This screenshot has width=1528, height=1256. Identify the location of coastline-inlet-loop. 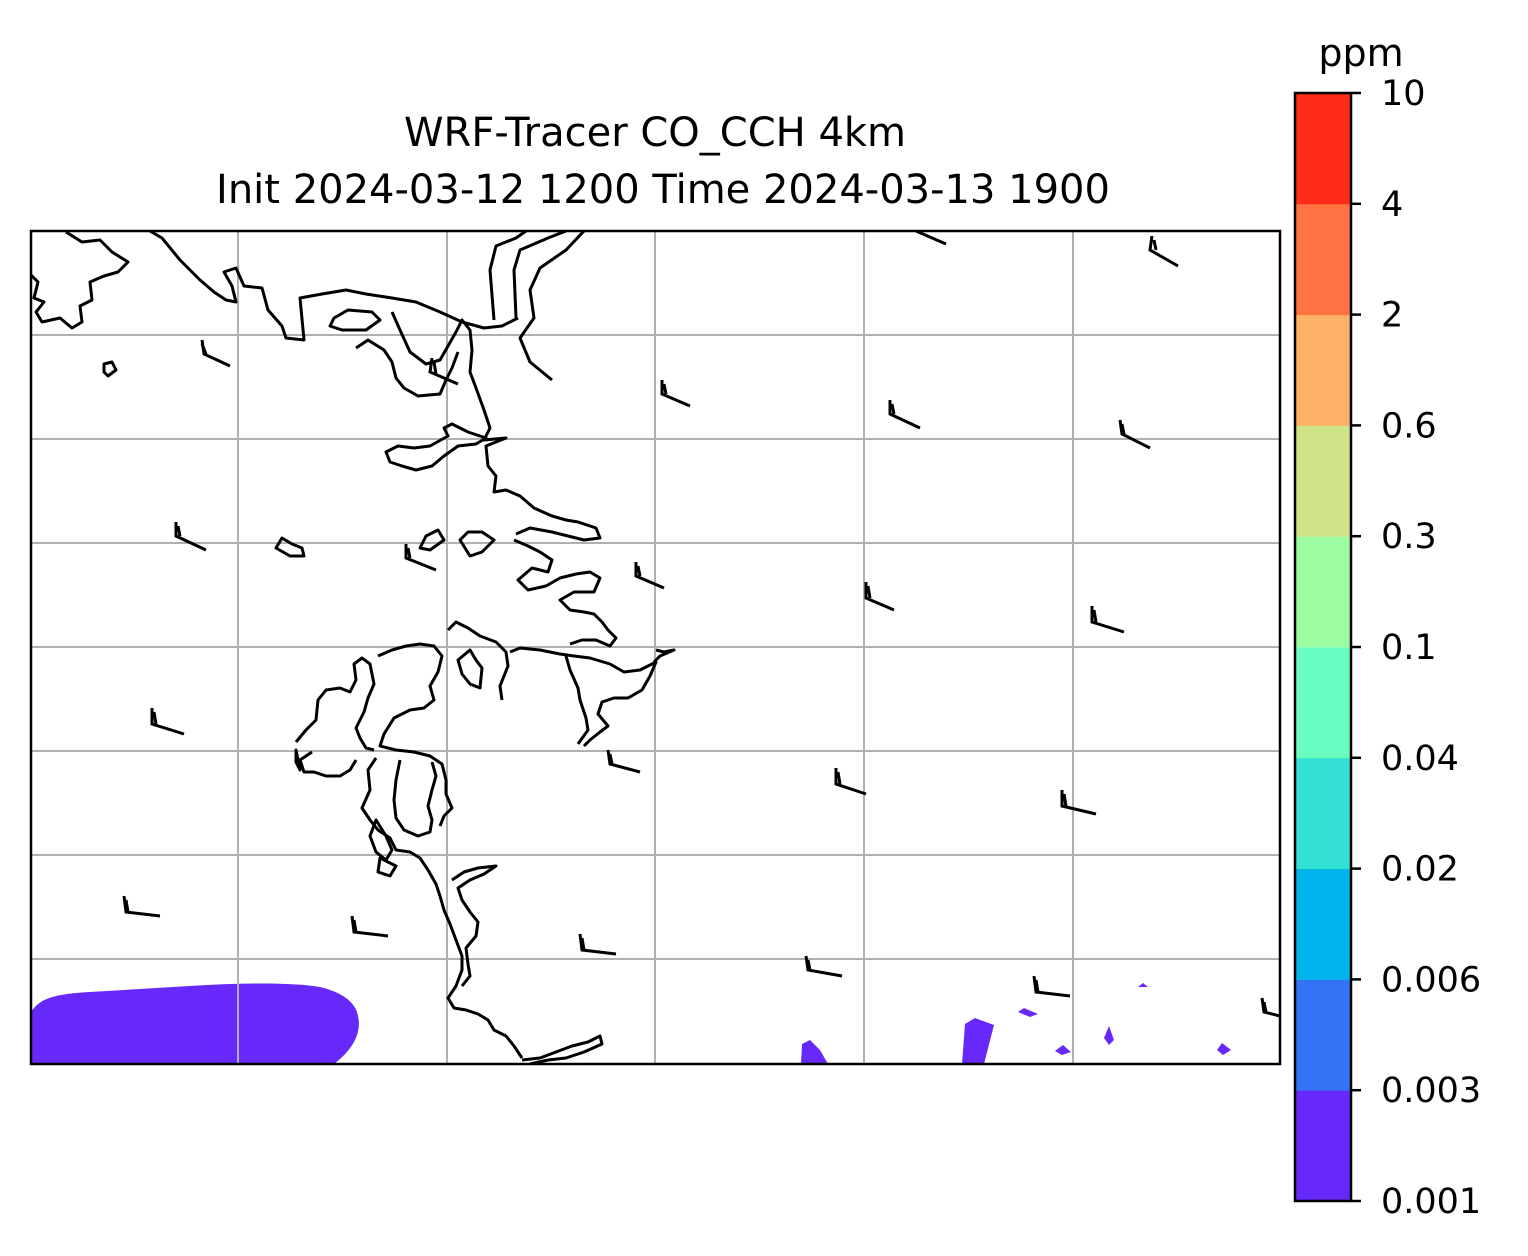
(355, 320).